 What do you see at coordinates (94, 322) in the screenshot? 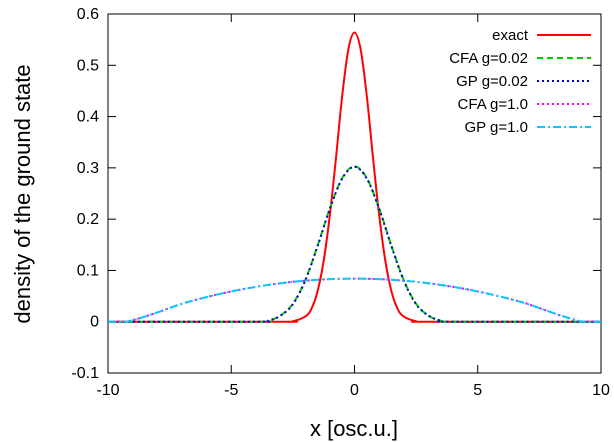
I see `y-tick-label: 0` at bounding box center [94, 322].